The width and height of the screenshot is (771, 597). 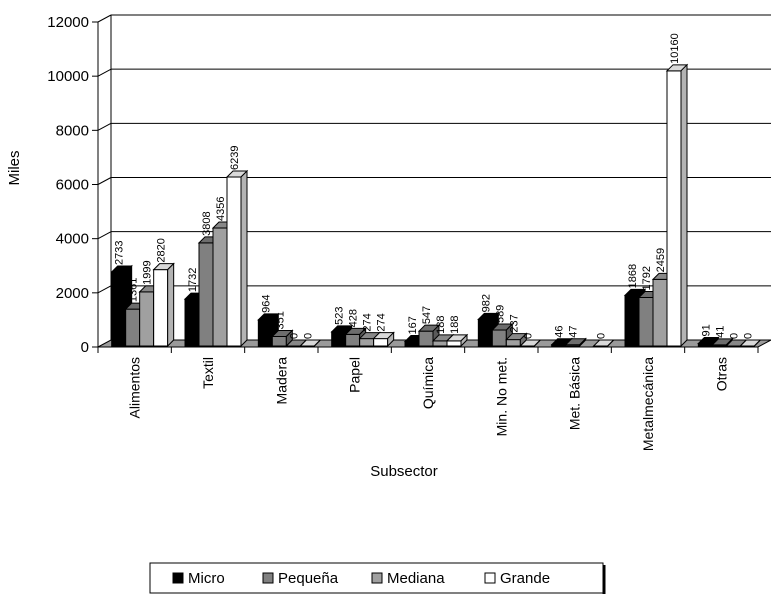 I want to click on y-tick-label: 12000, so click(x=68, y=22).